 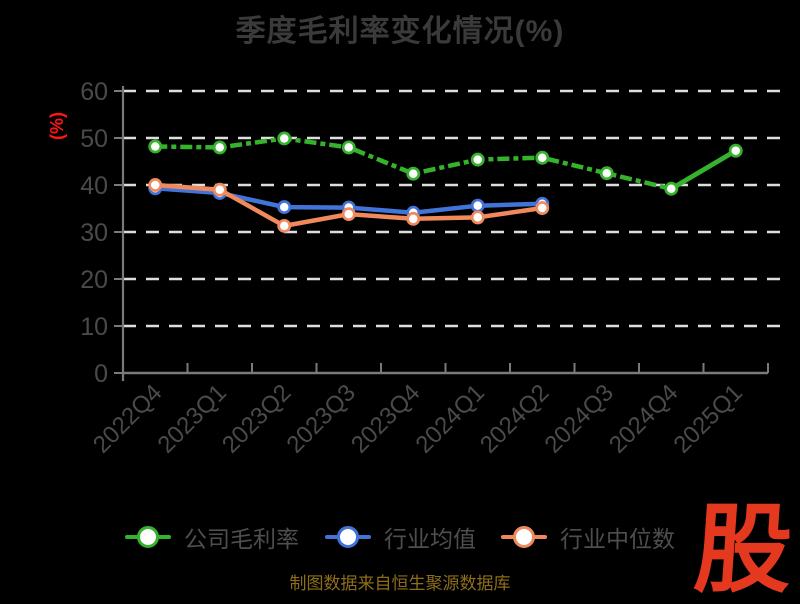 I want to click on legend-label-industry-mean: 行业均值, so click(x=430, y=539).